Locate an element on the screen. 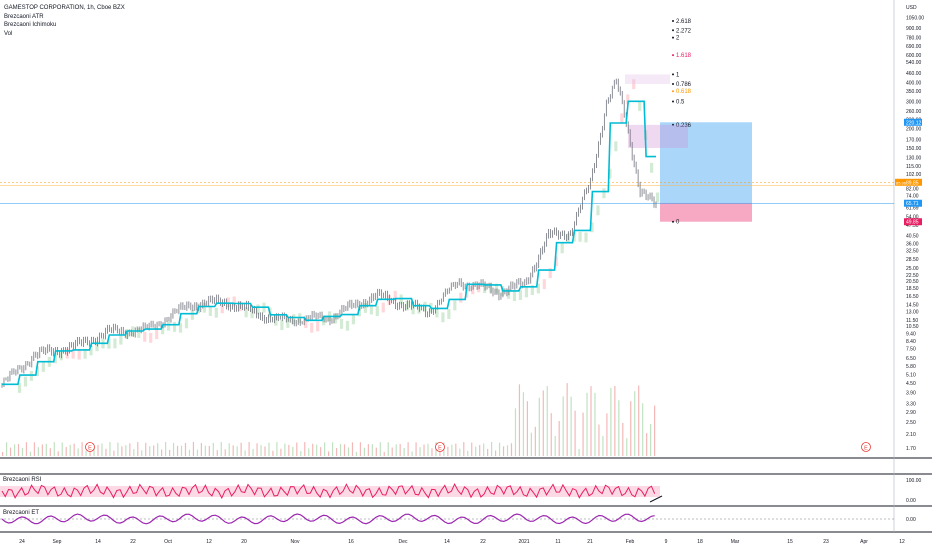  rsi-pane-label: Brezcaoni RSI is located at coordinates (22, 480).